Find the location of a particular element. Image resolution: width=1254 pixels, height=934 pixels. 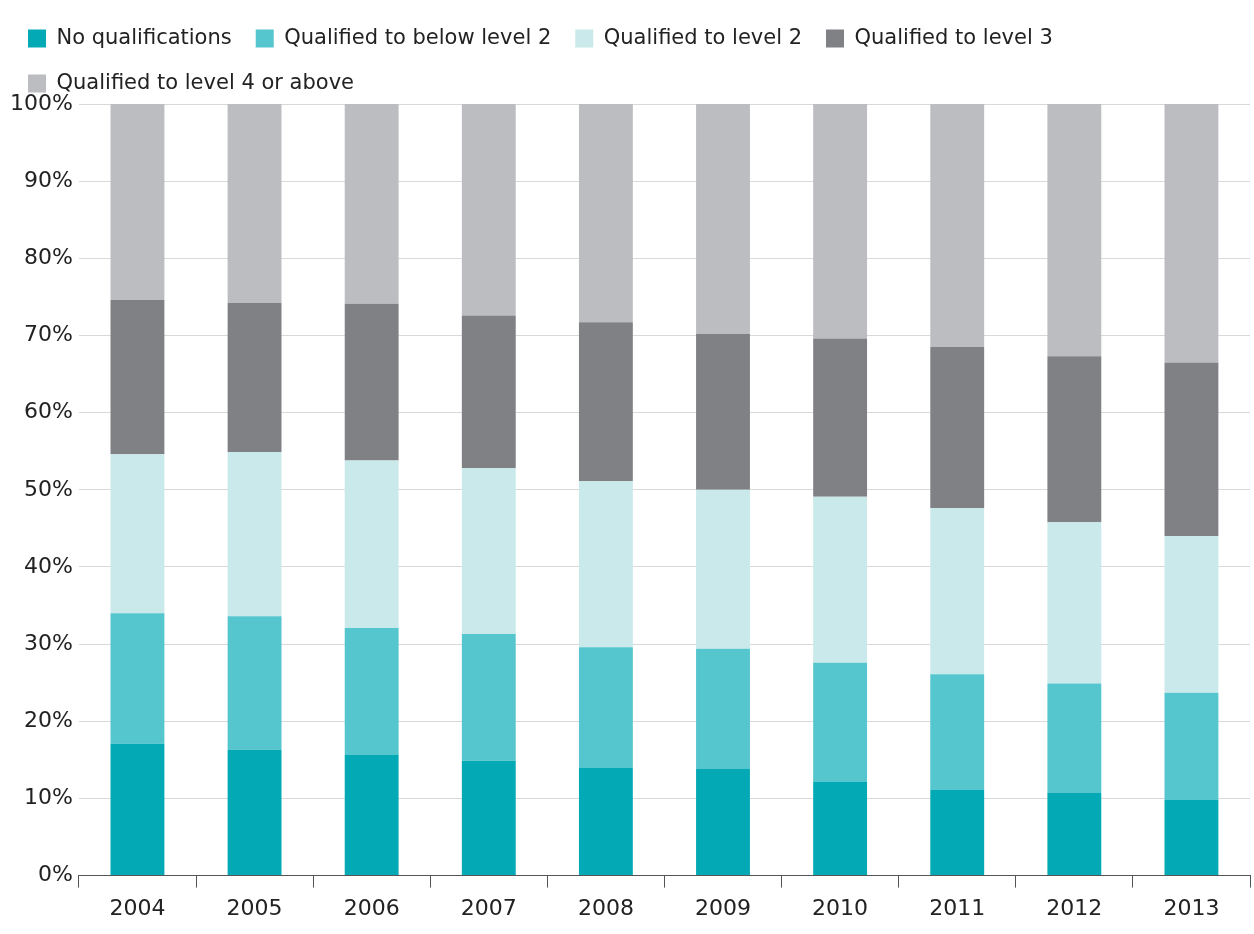

y-tick-label: 90% is located at coordinates (48, 179).